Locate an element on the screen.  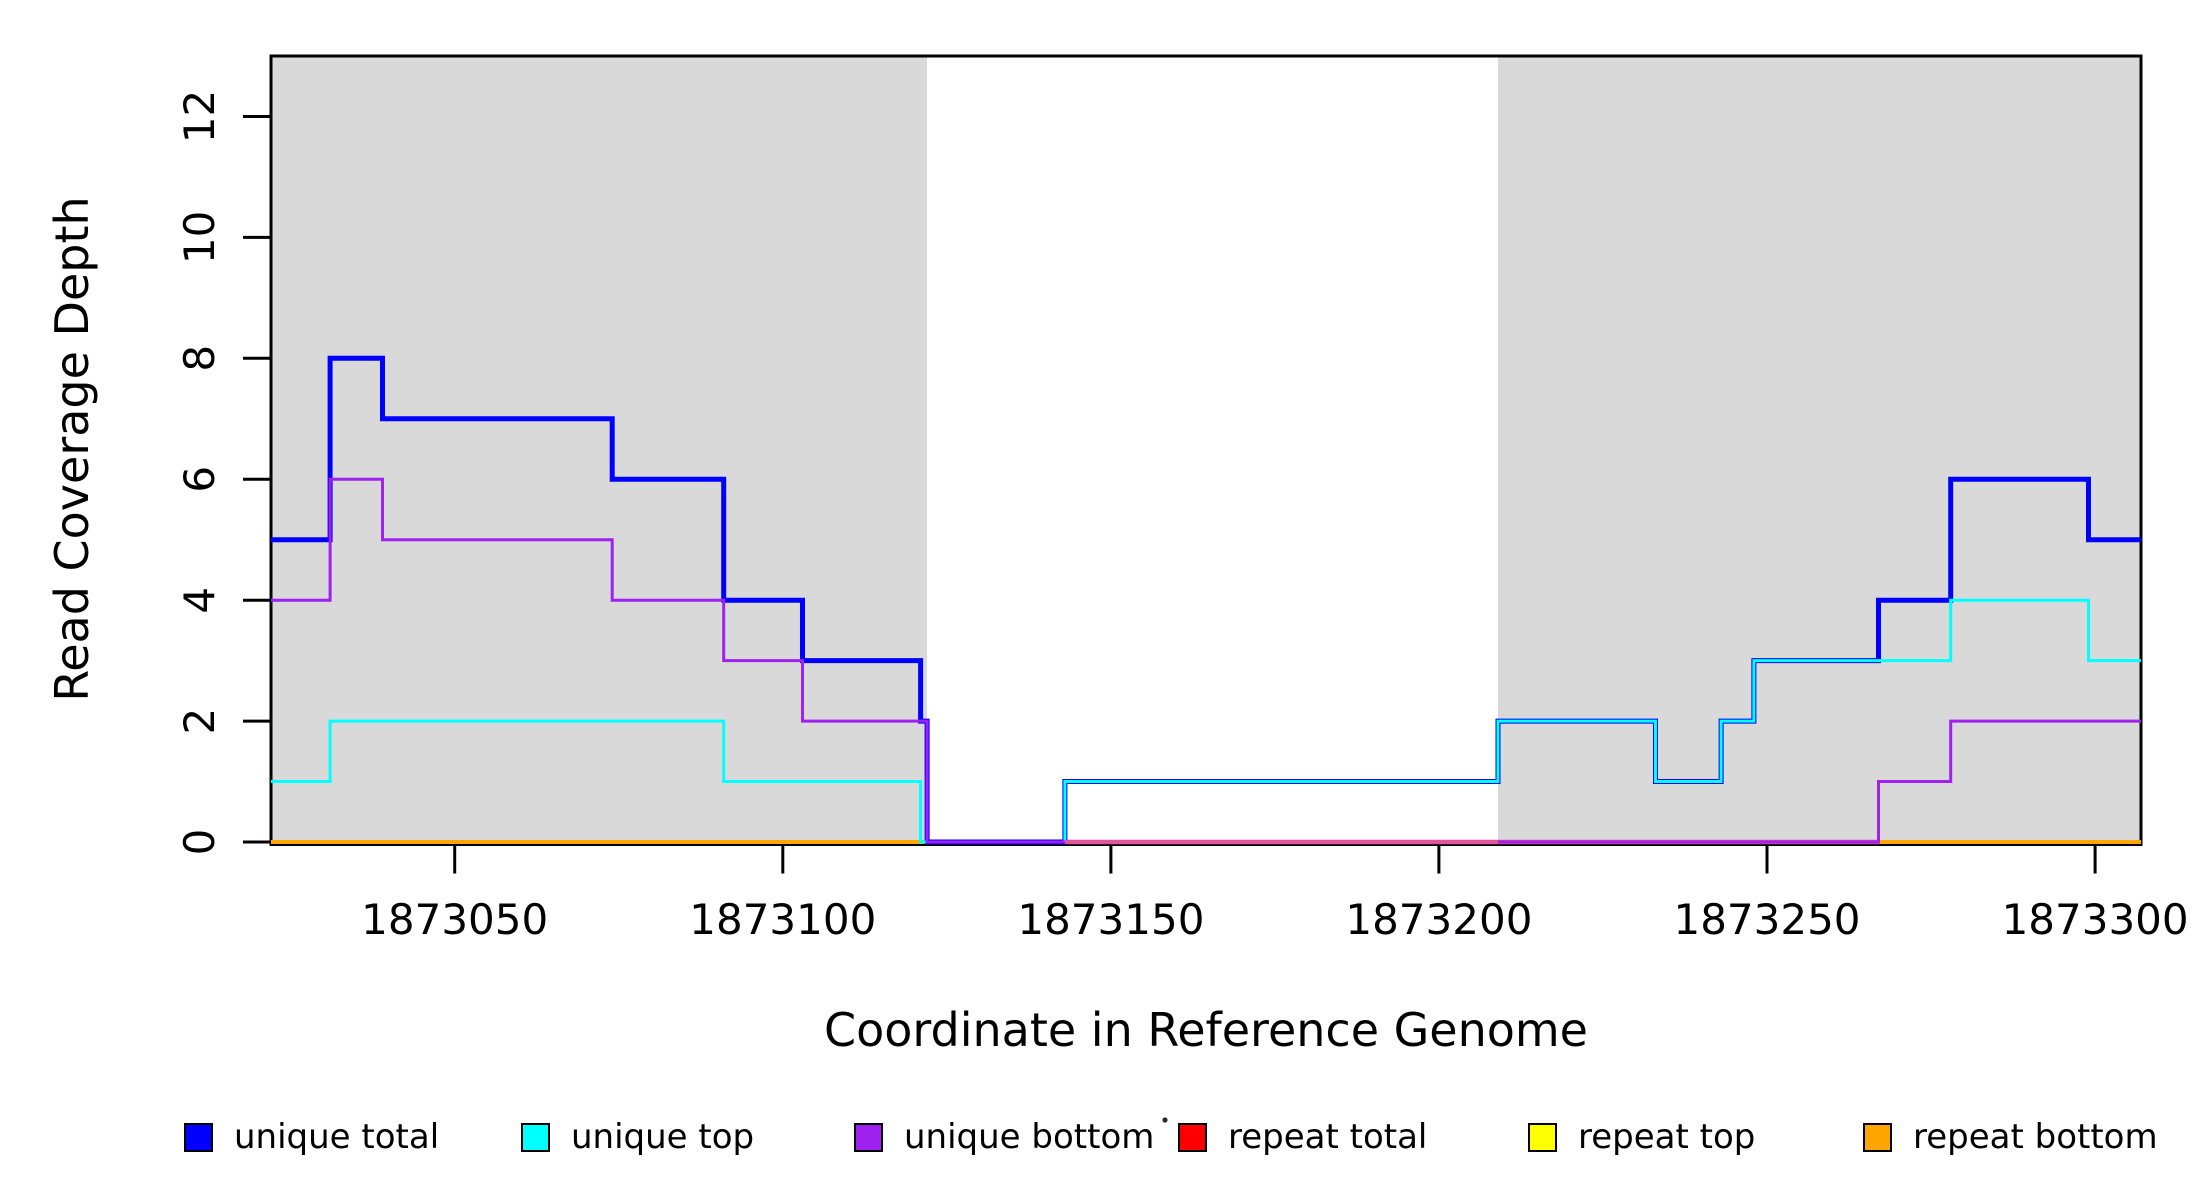
x-axis-tick-label: 1873100 is located at coordinates (782, 919).